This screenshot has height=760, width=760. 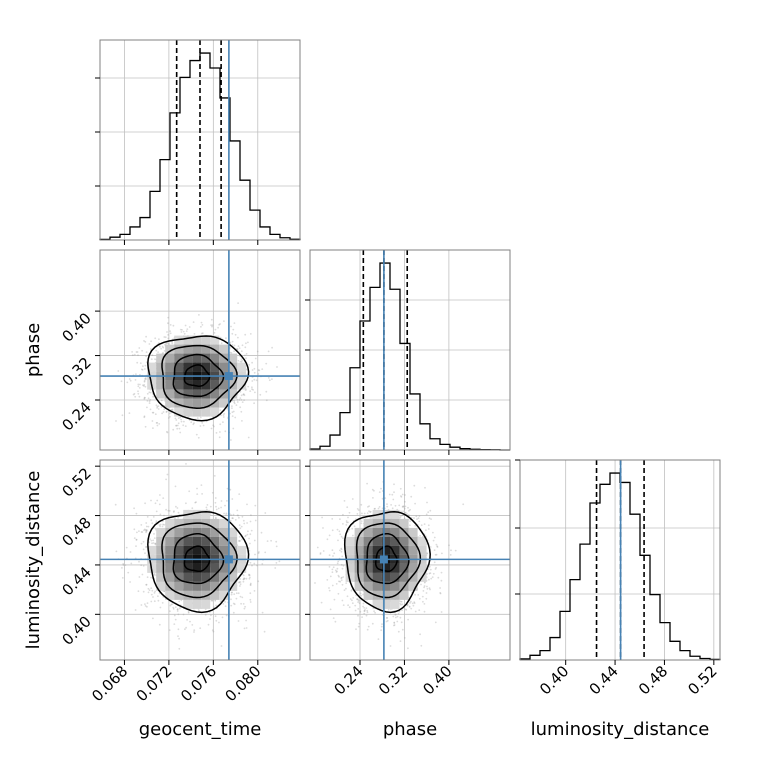 I want to click on panel-geocent-time-vs-phase, so click(x=200, y=350).